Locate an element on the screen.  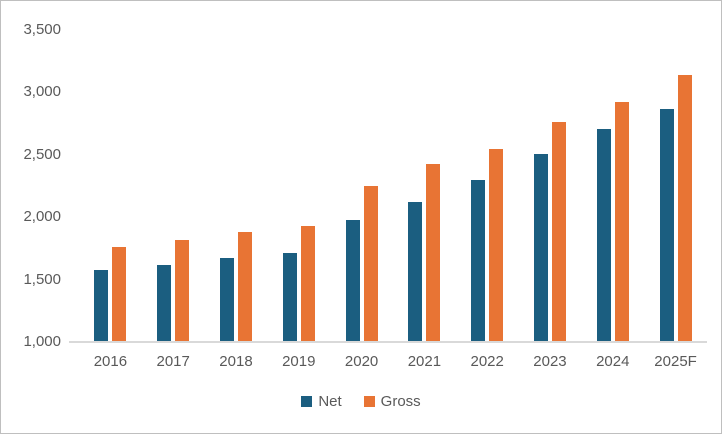
bar-group-2016 is located at coordinates (110, 186).